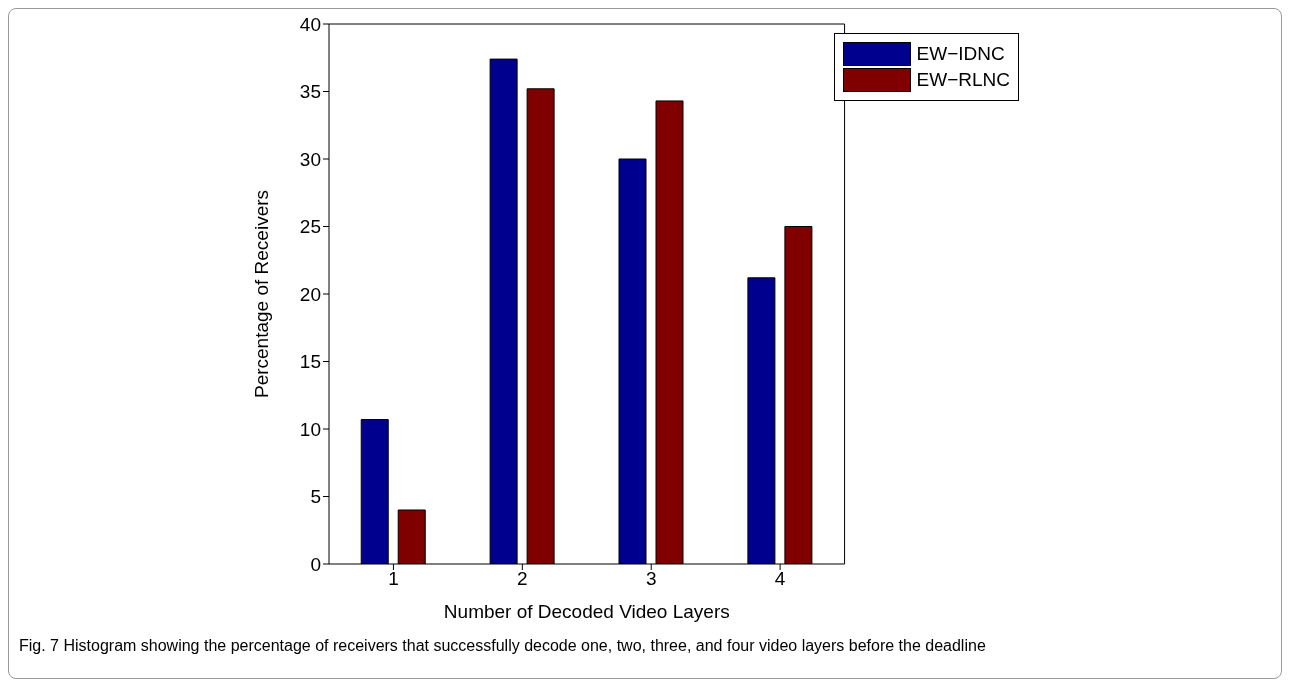 Image resolution: width=1290 pixels, height=687 pixels. What do you see at coordinates (261, 294) in the screenshot?
I see `y-axis-title: Percentage of Receivers` at bounding box center [261, 294].